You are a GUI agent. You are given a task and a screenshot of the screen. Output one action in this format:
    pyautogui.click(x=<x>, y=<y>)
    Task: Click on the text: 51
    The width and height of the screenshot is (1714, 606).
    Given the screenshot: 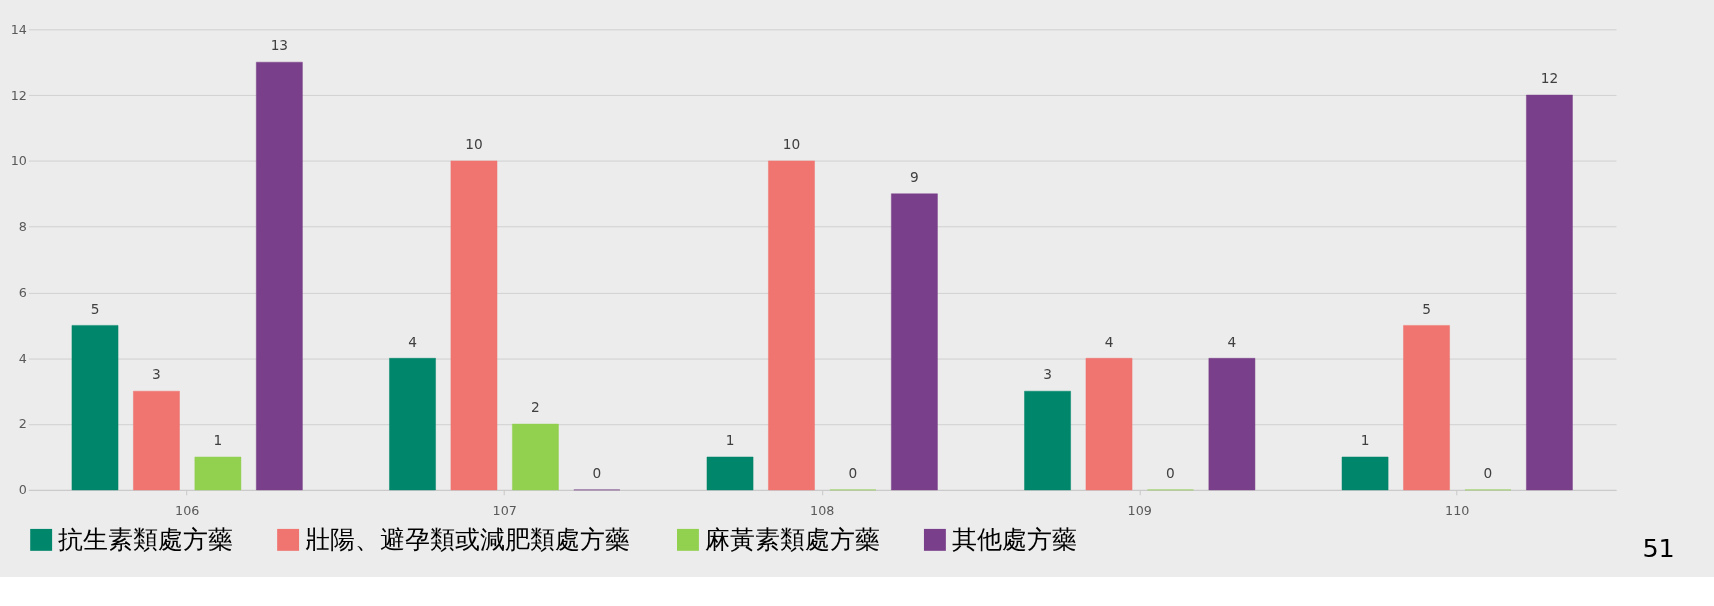 What is the action you would take?
    pyautogui.click(x=1658, y=547)
    